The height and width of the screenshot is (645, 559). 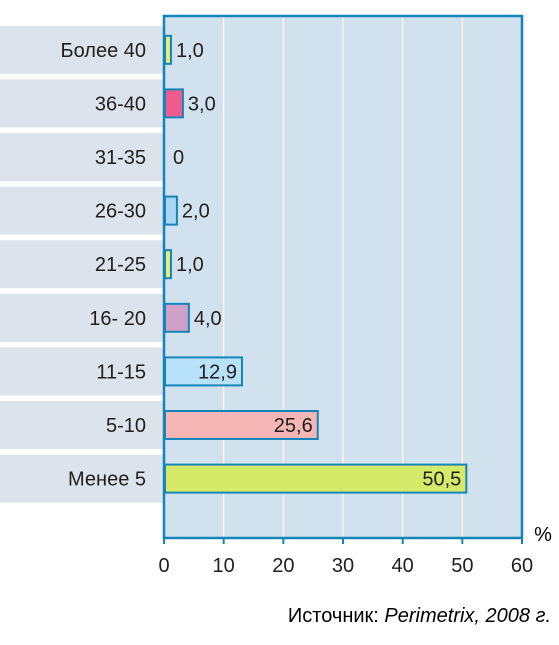 I want to click on value-label: 0, so click(x=178, y=158).